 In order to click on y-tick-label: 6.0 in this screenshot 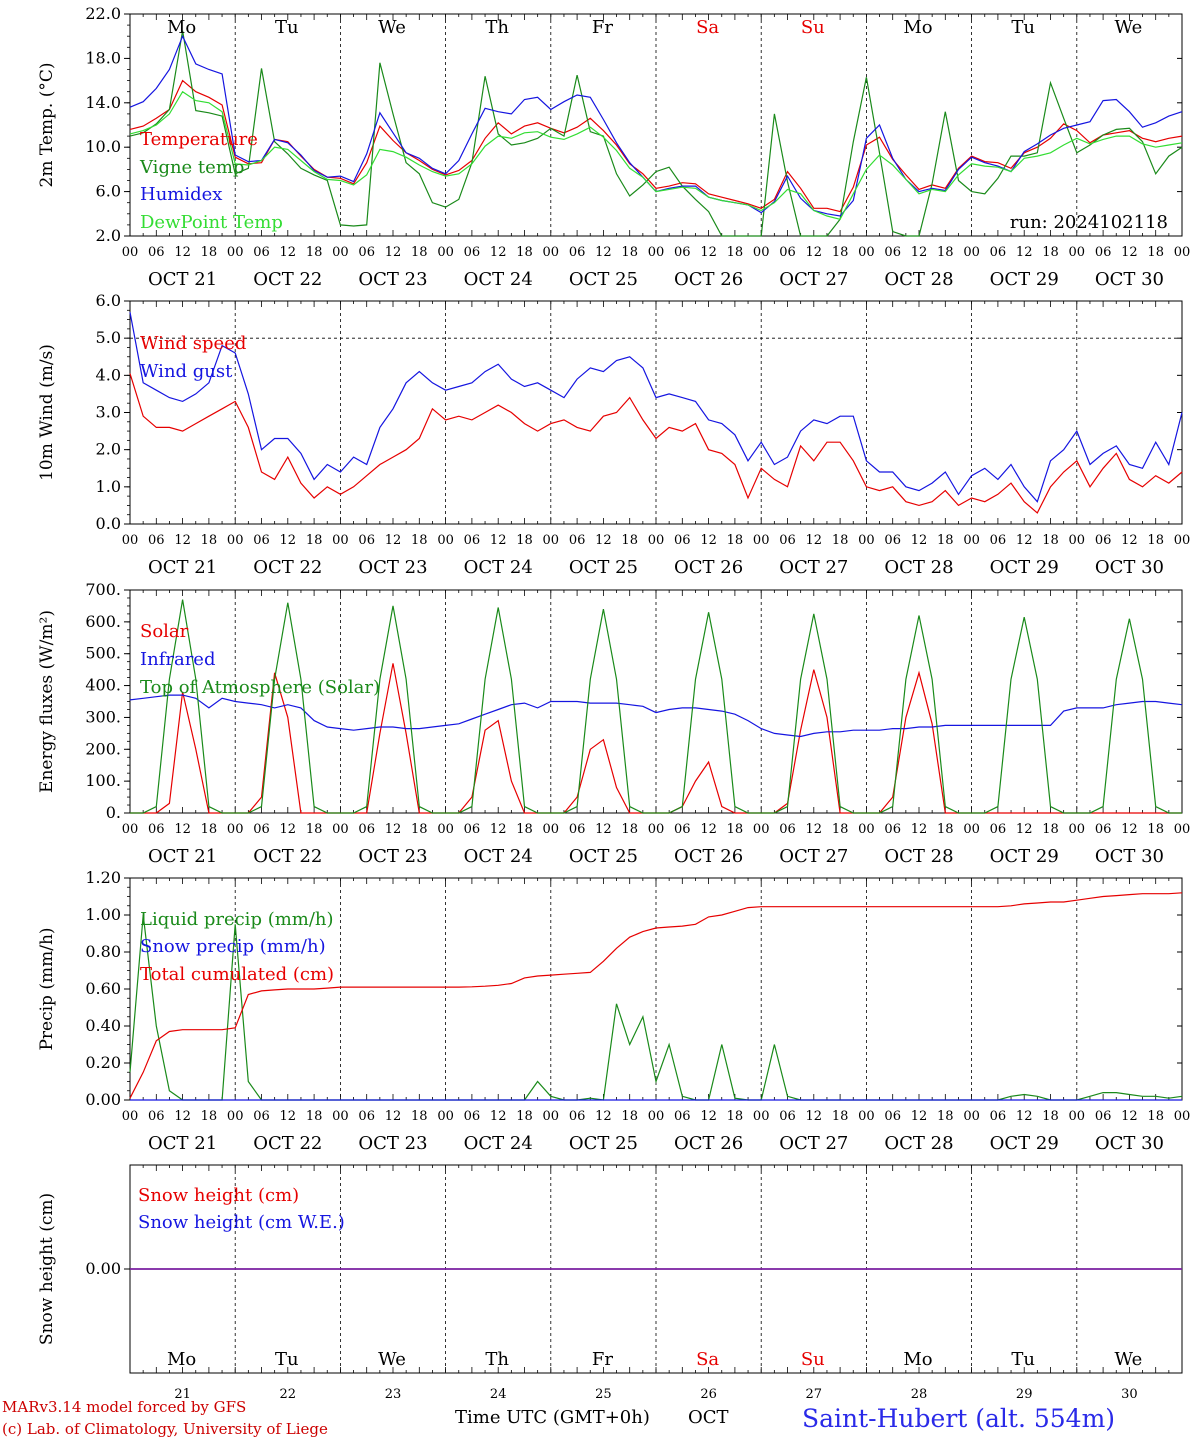, I will do `click(108, 300)`.